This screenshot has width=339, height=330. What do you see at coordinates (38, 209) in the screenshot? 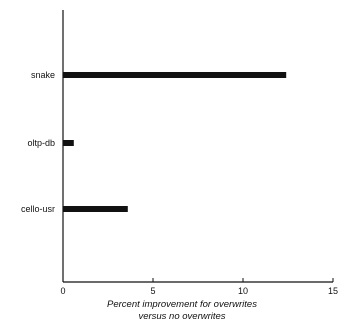
I see `category-label-cello-usr: cello-usr` at bounding box center [38, 209].